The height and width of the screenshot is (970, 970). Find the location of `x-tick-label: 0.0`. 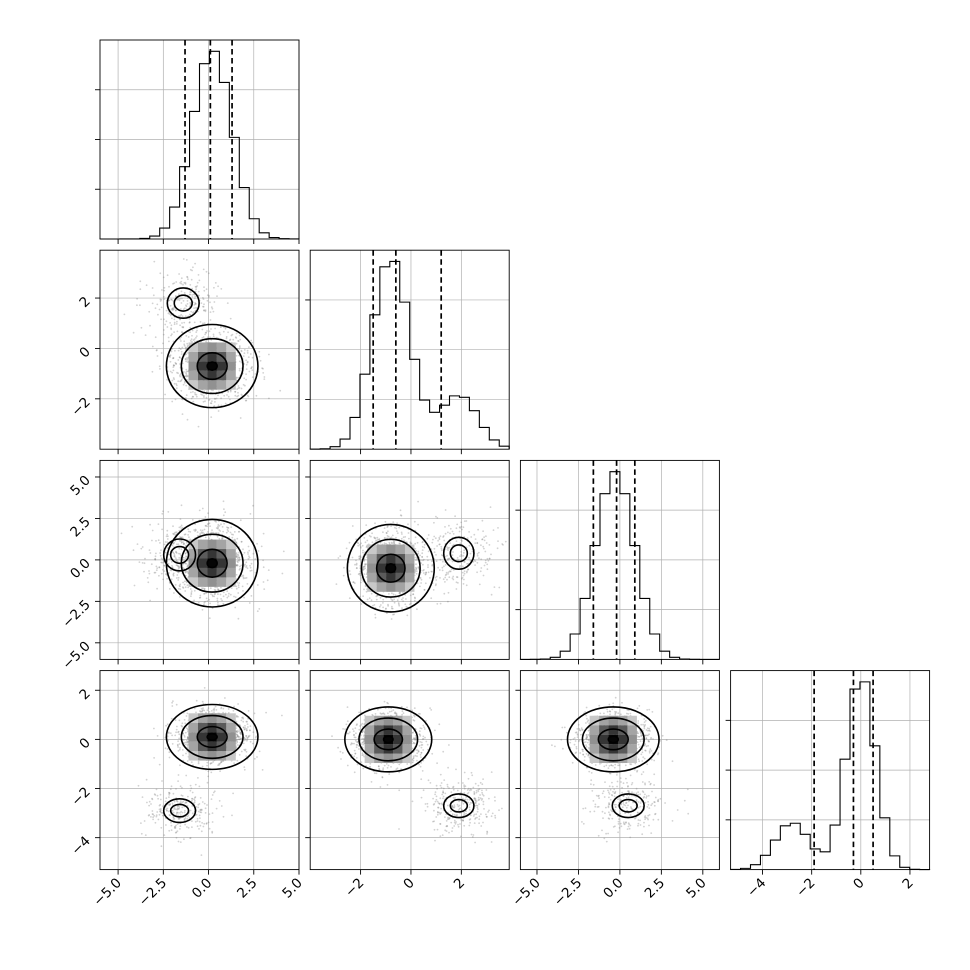

x-tick-label: 0.0 is located at coordinates (202, 888).